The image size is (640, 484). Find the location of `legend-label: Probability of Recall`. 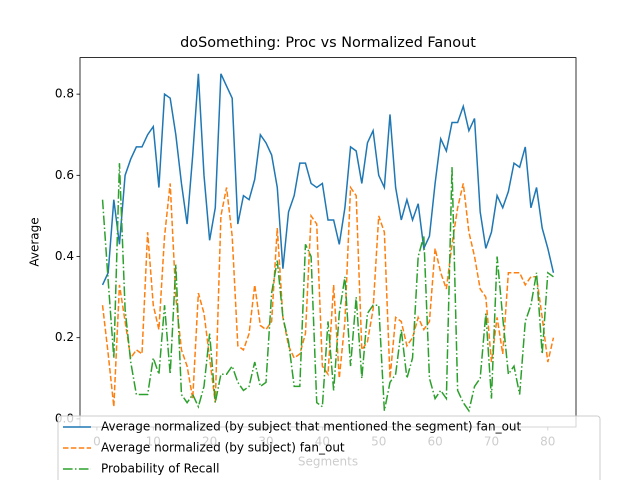

legend-label: Probability of Recall is located at coordinates (160, 469).